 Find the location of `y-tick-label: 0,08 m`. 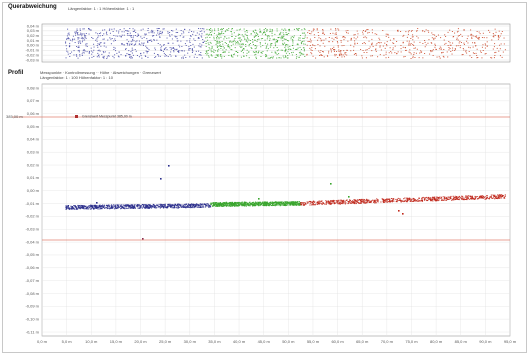

y-tick-label: 0,08 m is located at coordinates (33, 87).